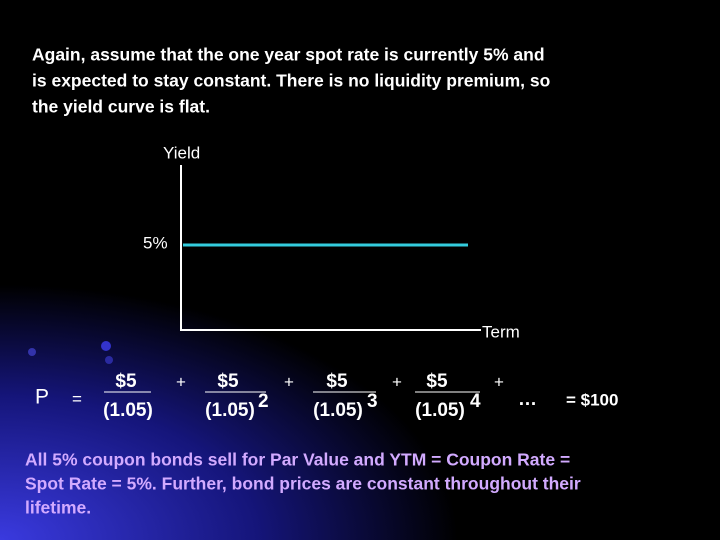 This screenshot has height=540, width=720. What do you see at coordinates (181, 152) in the screenshot?
I see `y-axis-label: Yield` at bounding box center [181, 152].